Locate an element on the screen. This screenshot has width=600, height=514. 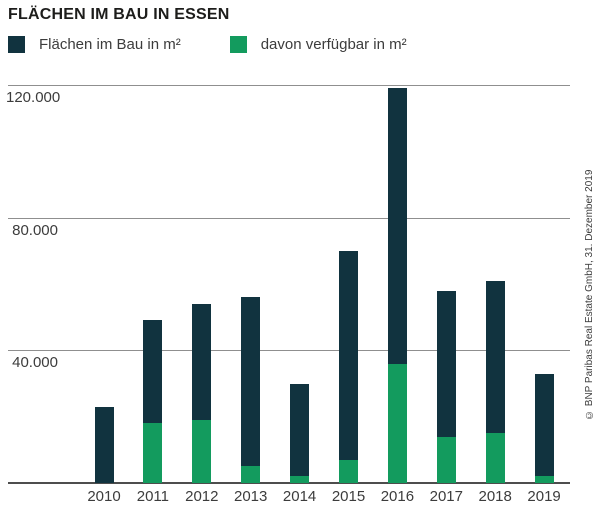
x-tick-label-2016: 2016 is located at coordinates (397, 496).